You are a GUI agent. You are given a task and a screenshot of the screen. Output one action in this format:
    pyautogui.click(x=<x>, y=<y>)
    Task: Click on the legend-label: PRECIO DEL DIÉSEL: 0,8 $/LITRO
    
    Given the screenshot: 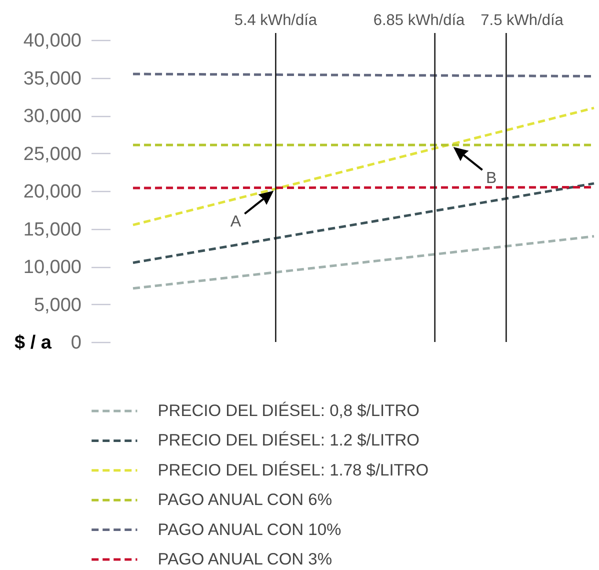 What is the action you would take?
    pyautogui.click(x=289, y=410)
    